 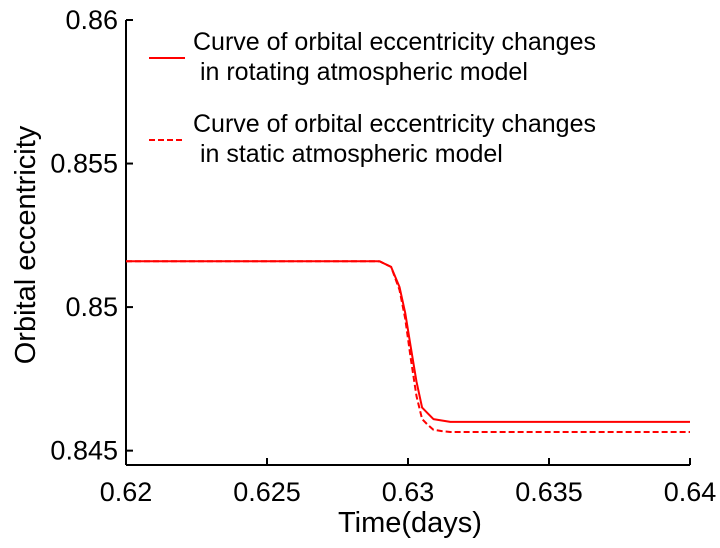 I want to click on y-tick-label: 0.855, so click(x=84, y=164).